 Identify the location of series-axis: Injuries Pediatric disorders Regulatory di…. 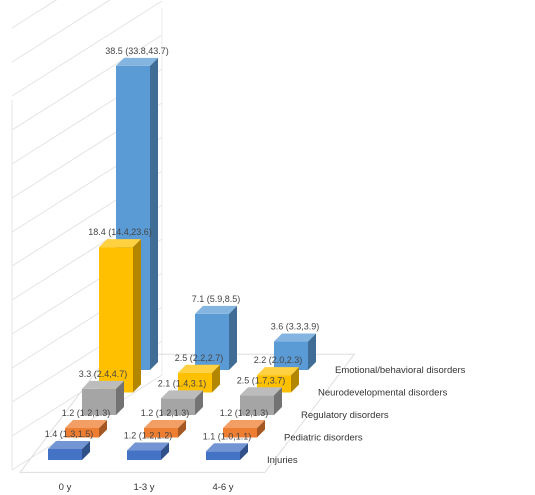
(366, 415).